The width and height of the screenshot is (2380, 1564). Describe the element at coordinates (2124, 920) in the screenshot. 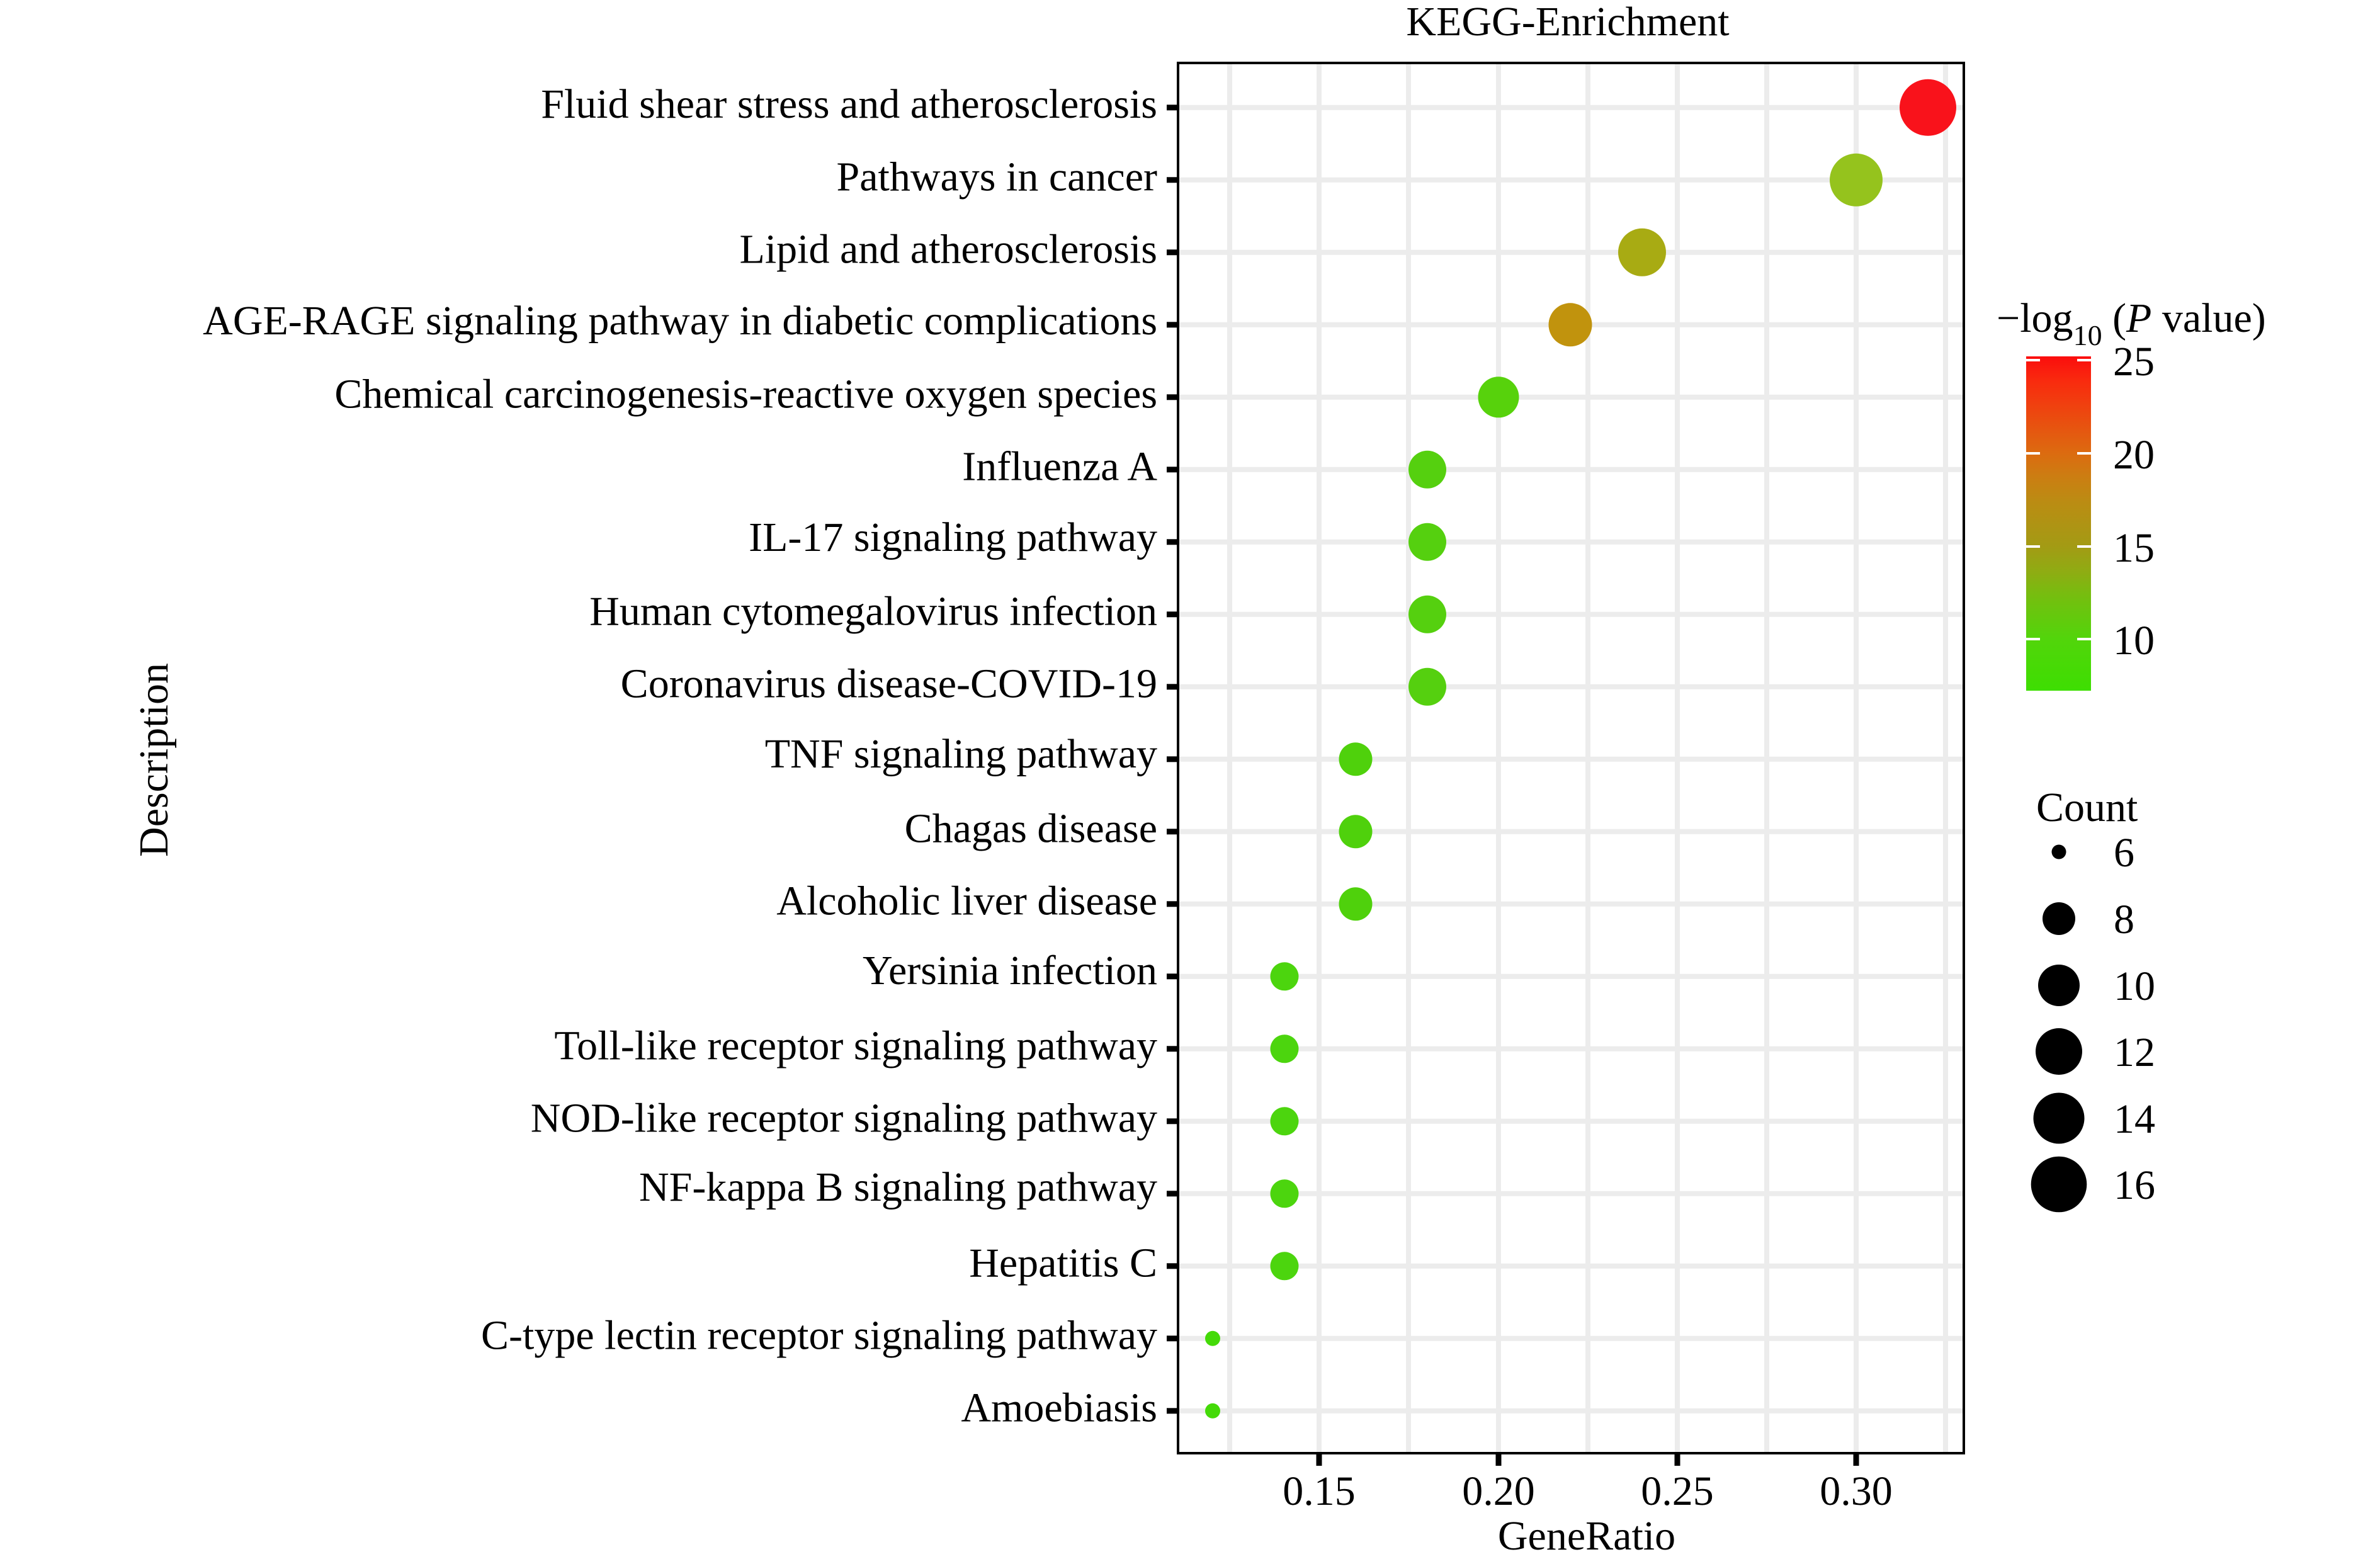

I see `svg-text: 8` at that location.